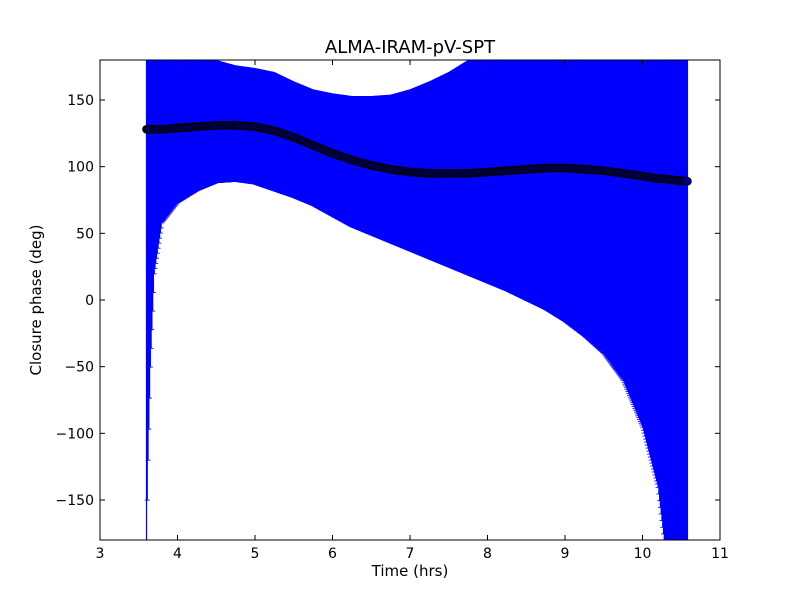  Describe the element at coordinates (410, 554) in the screenshot. I see `x-tick-label: 7` at that location.